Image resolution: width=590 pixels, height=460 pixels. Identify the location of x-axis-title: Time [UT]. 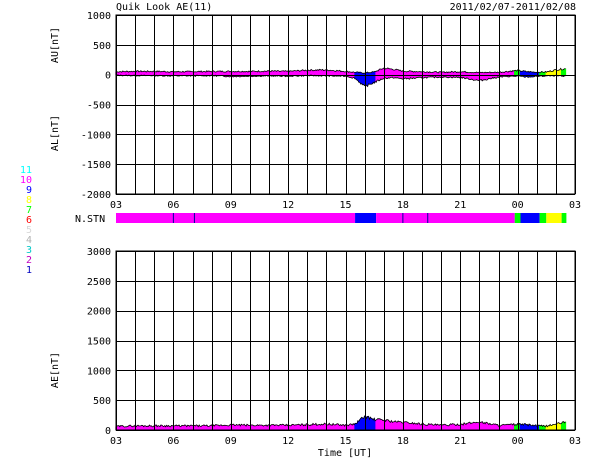
(345, 453).